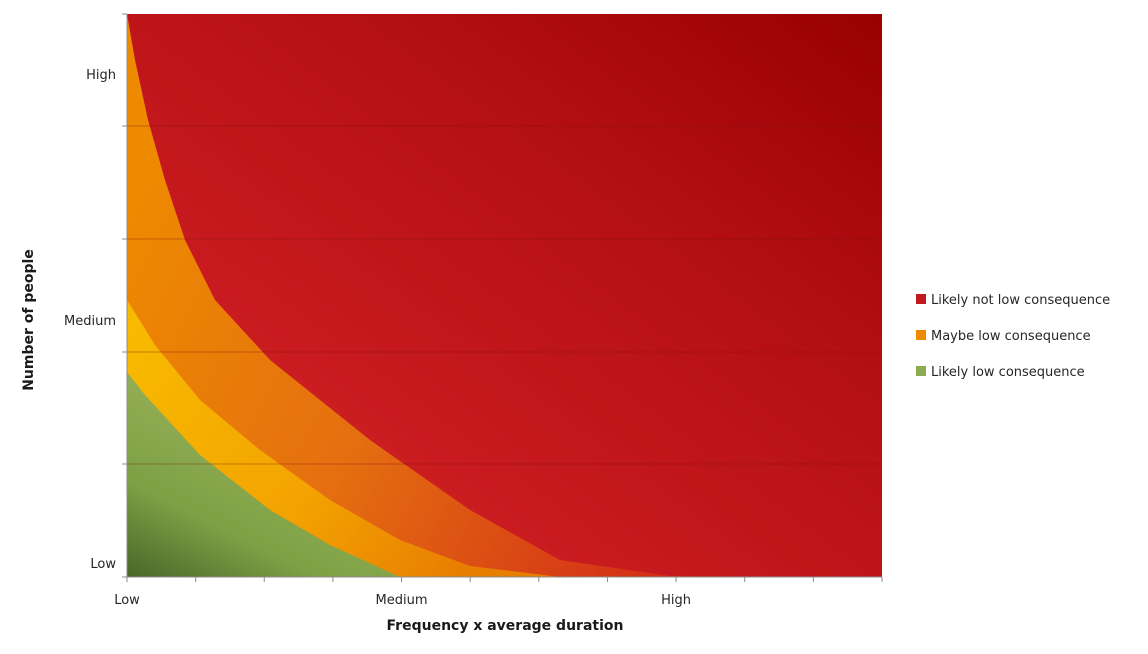 Image resolution: width=1148 pixels, height=654 pixels. Describe the element at coordinates (263, 474) in the screenshot. I see `region-likely-low` at that location.